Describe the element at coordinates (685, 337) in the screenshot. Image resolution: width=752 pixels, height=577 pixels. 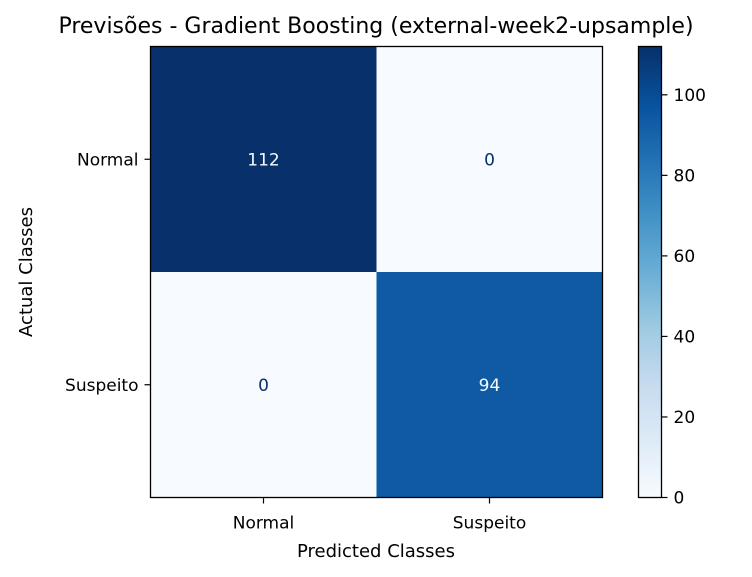
I see `colorbar-tick-label: 40` at that location.